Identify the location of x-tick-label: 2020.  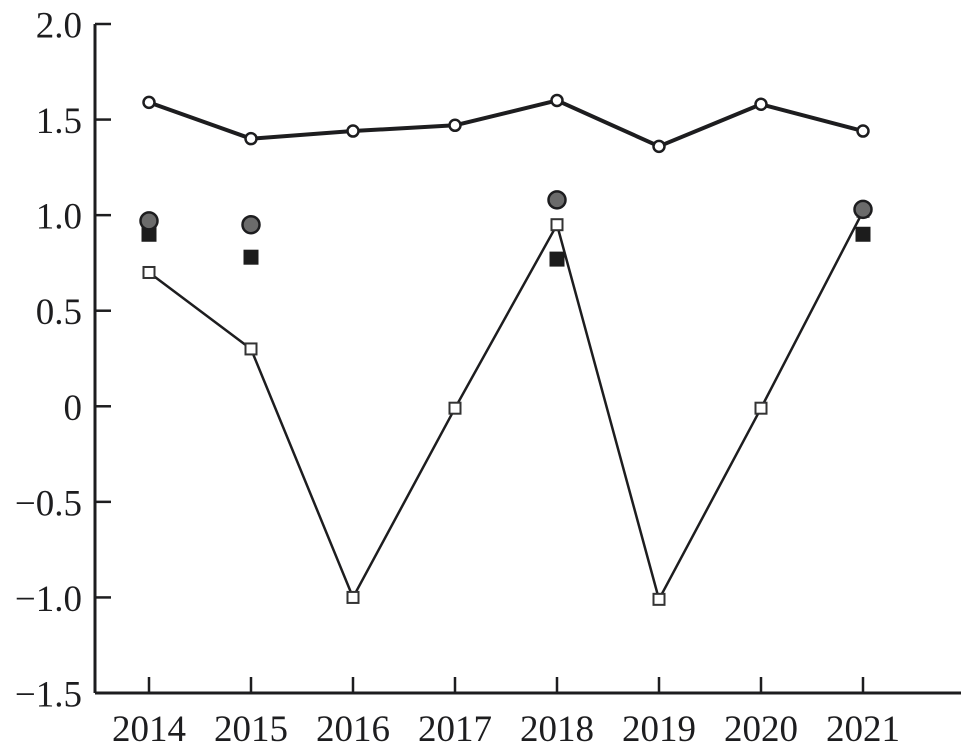
(761, 729).